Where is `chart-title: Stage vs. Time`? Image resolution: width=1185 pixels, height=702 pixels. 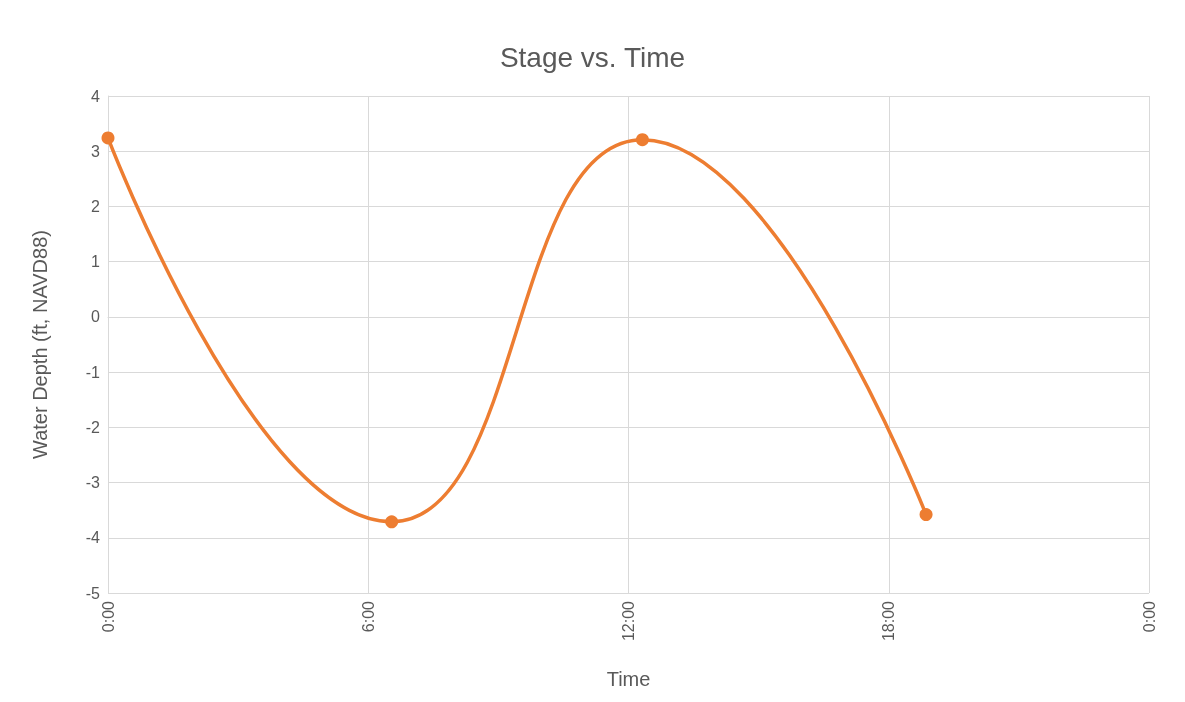
chart-title: Stage vs. Time is located at coordinates (592, 57).